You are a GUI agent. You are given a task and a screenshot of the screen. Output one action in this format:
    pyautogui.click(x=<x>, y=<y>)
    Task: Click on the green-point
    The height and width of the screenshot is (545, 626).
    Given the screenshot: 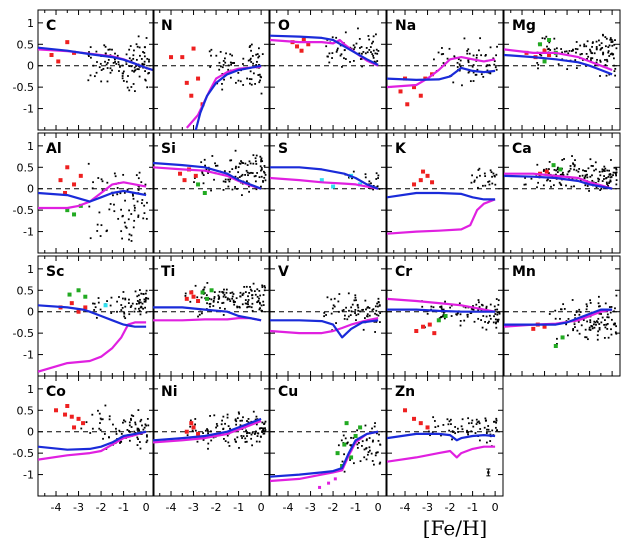 What is the action you would take?
    pyautogui.click(x=207, y=298)
    